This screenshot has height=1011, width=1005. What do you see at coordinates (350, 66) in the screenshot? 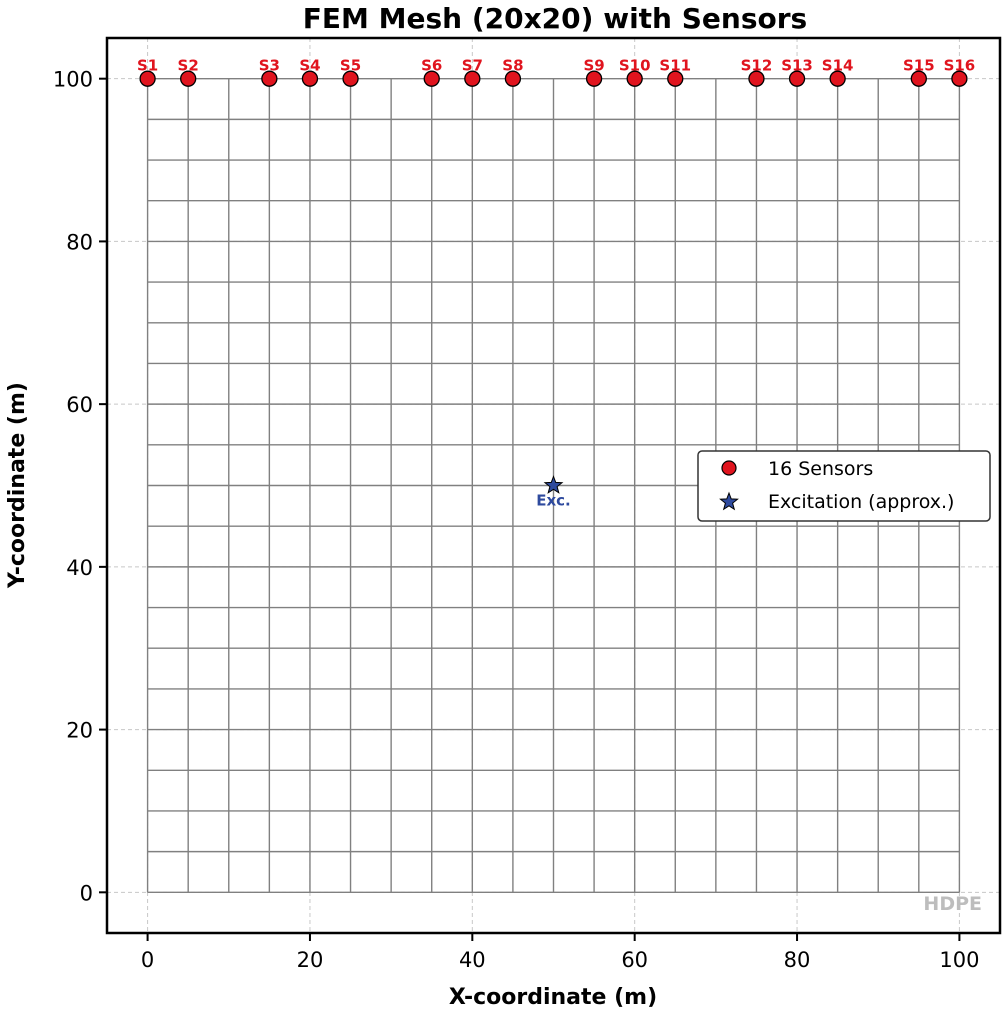
I see `sensor-label: S5` at bounding box center [350, 66].